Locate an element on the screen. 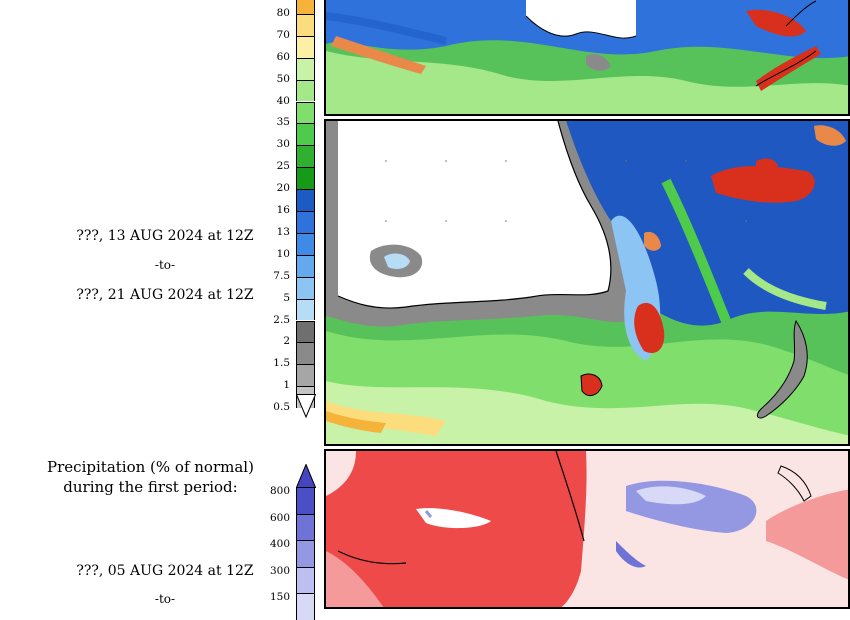 This screenshot has height=620, width=850. normal-tick-label: 150 is located at coordinates (279, 597).